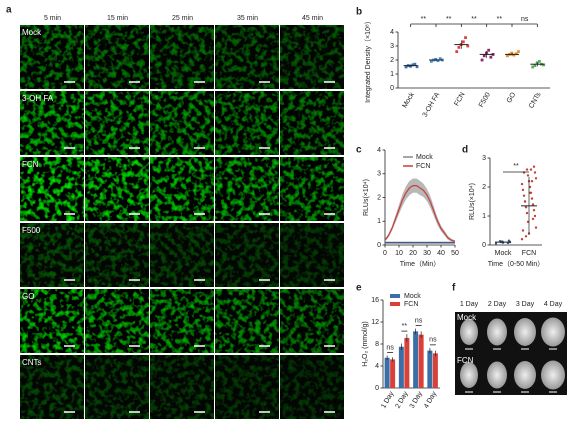 Image resolution: width=573 pixels, height=433 pixels. What do you see at coordinates (420, 210) in the screenshot?
I see `error-band` at bounding box center [420, 210].